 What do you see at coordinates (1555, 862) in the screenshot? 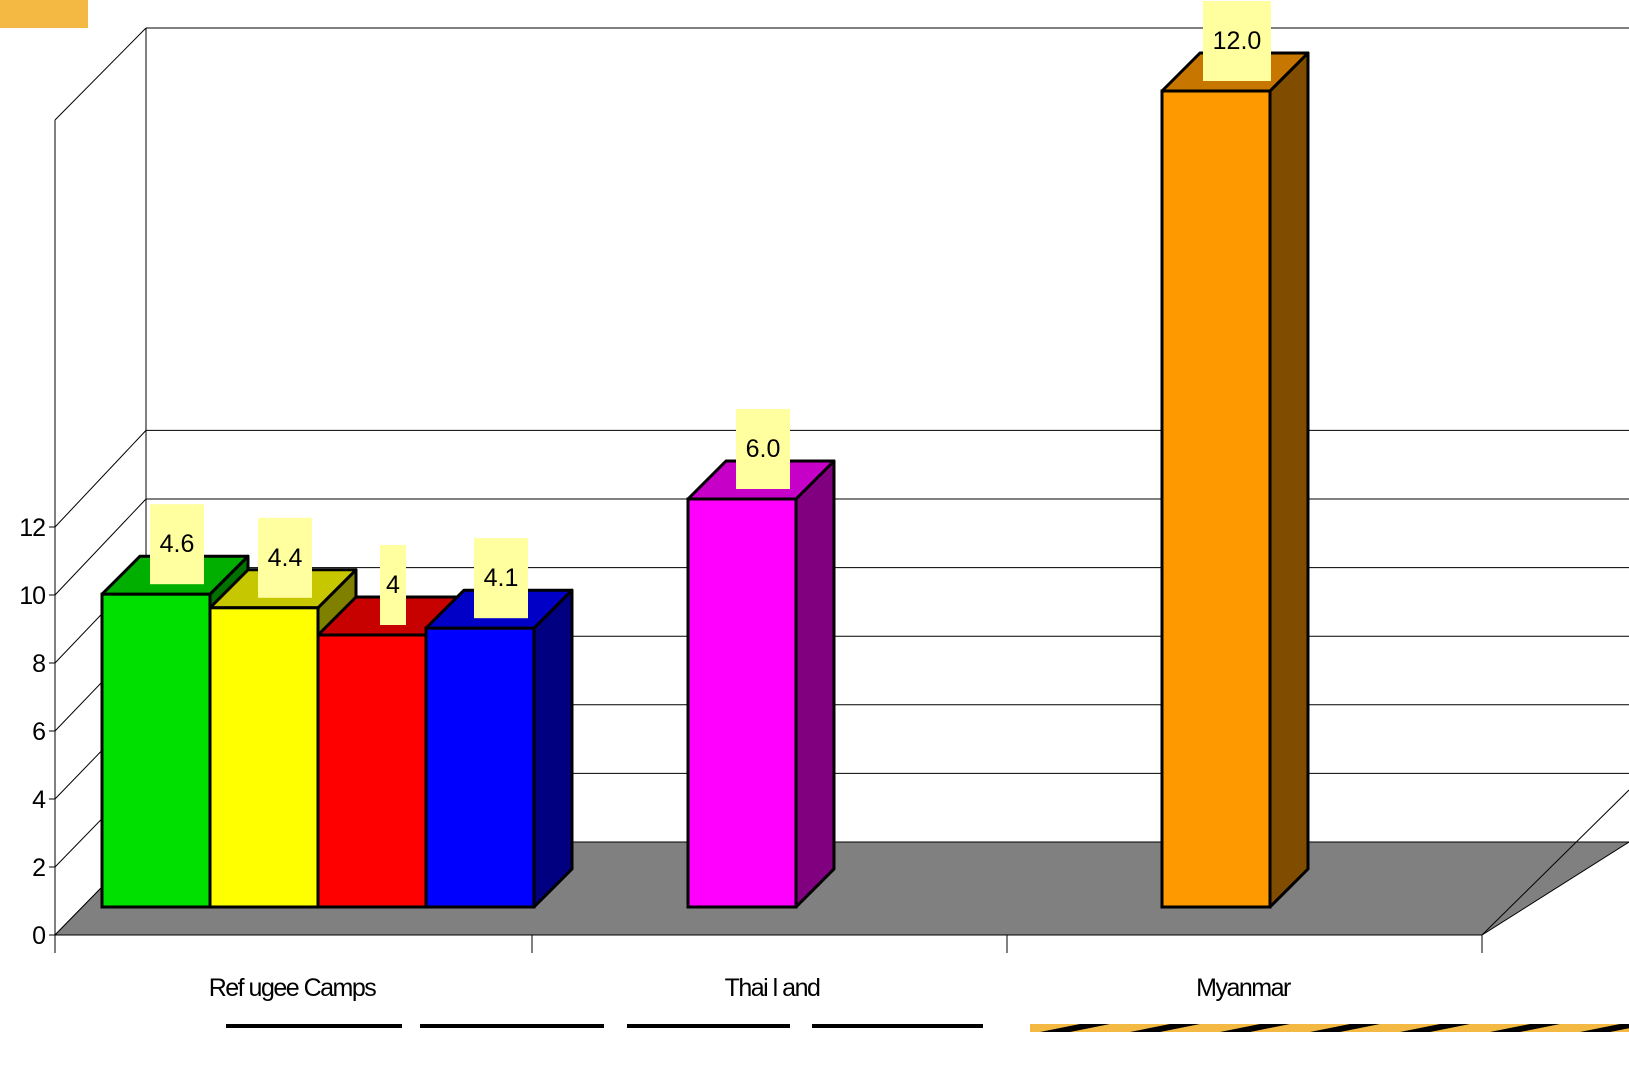
I see `floor-right-edge` at bounding box center [1555, 862].